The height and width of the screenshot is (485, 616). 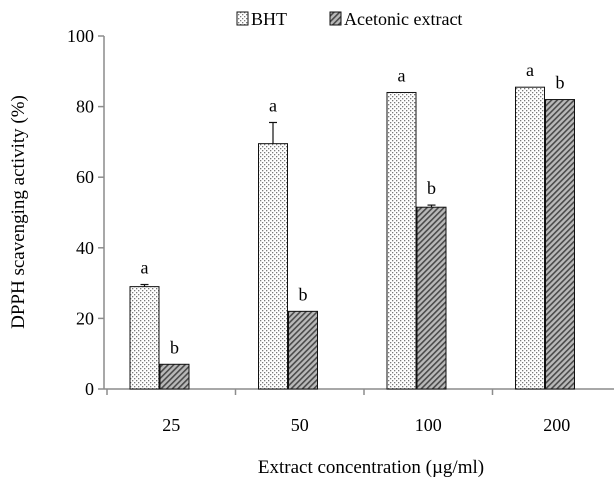 I want to click on y-tick-label: 60, so click(x=85, y=177).